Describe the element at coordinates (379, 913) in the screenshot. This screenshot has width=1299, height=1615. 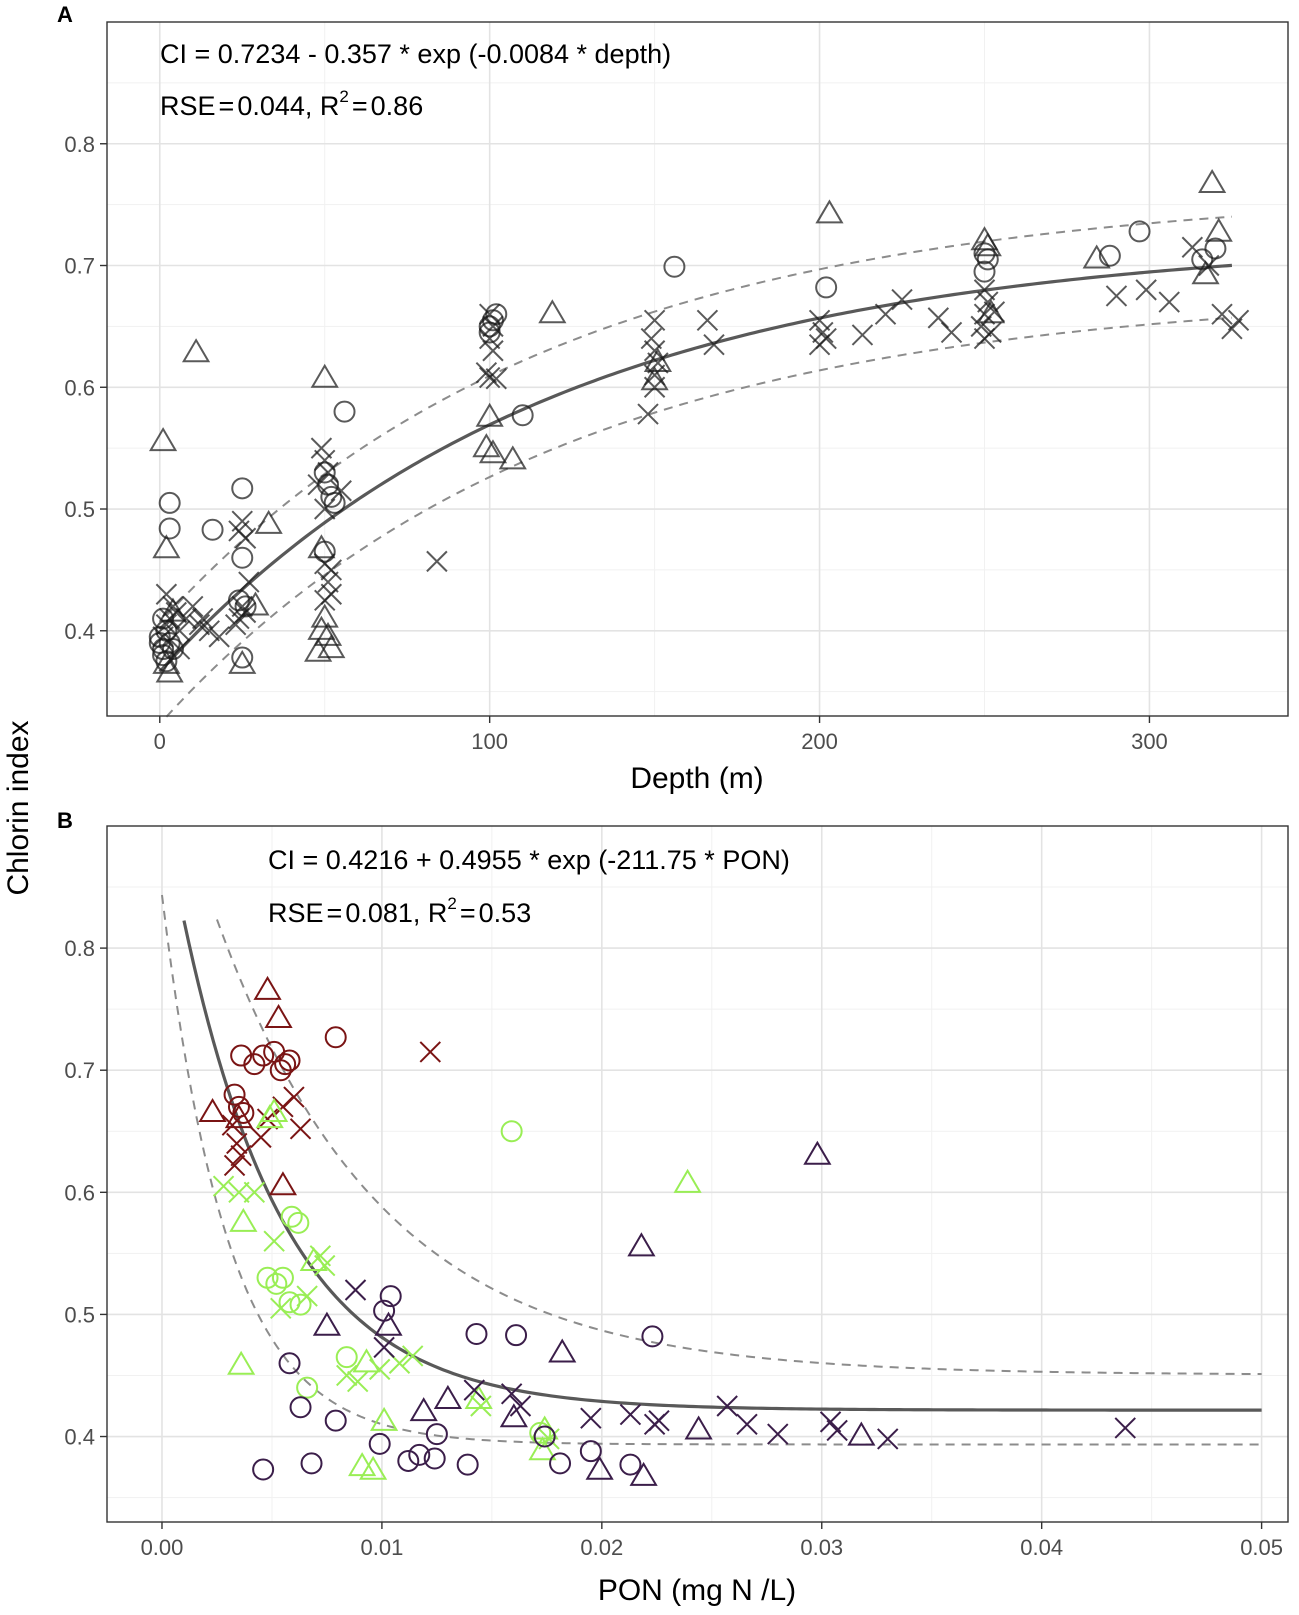
I see `panel-b-rse-value: 0.081` at that location.